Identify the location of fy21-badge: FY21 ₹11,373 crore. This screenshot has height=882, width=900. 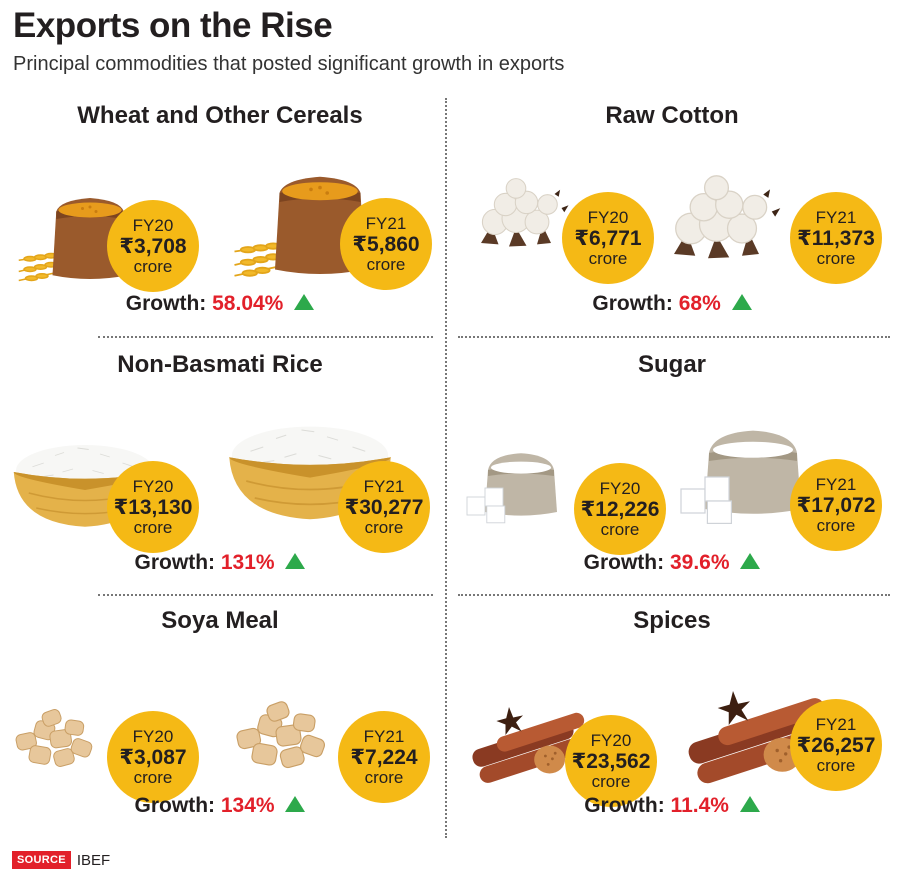
(836, 238).